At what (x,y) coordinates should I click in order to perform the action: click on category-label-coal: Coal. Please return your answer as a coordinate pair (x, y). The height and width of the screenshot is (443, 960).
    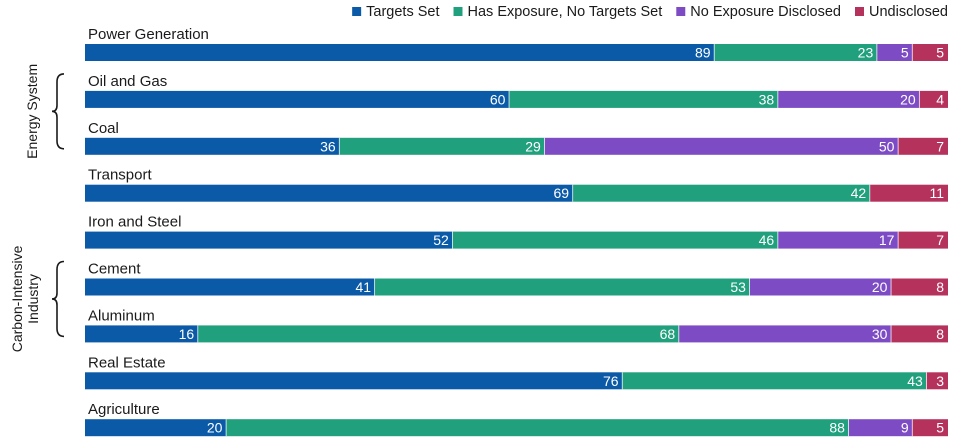
    Looking at the image, I should click on (103, 128).